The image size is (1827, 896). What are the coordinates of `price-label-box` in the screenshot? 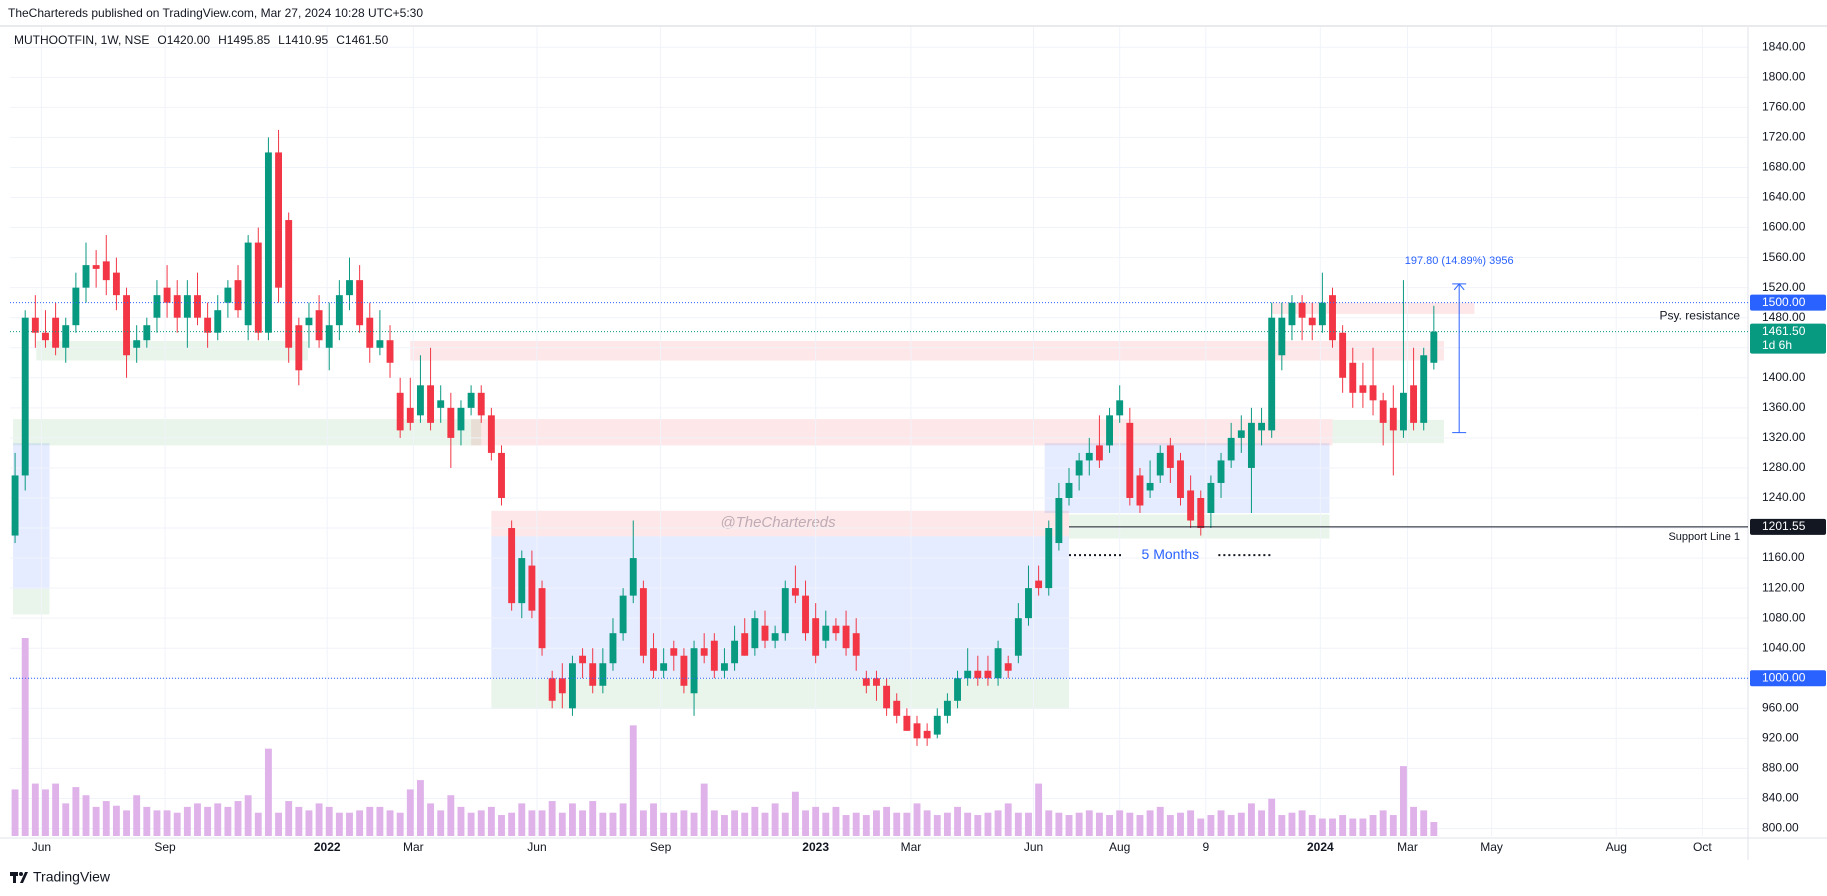 It's located at (1788, 302).